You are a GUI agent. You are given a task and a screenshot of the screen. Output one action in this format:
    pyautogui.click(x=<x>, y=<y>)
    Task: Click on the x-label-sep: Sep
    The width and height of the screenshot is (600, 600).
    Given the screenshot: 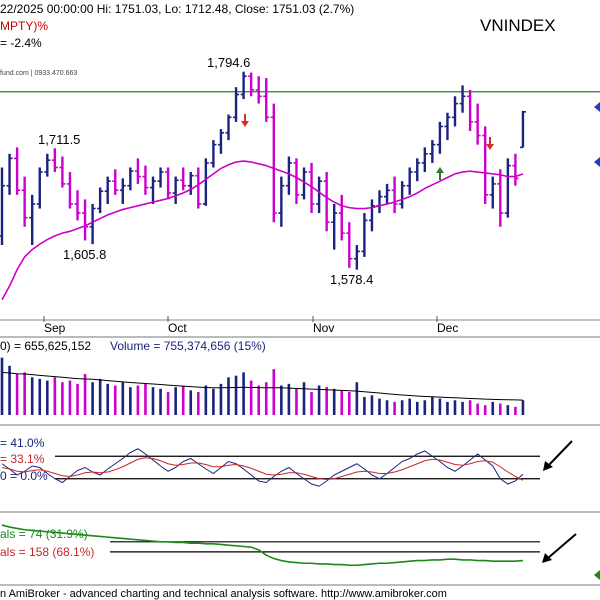 What is the action you would take?
    pyautogui.click(x=55, y=328)
    